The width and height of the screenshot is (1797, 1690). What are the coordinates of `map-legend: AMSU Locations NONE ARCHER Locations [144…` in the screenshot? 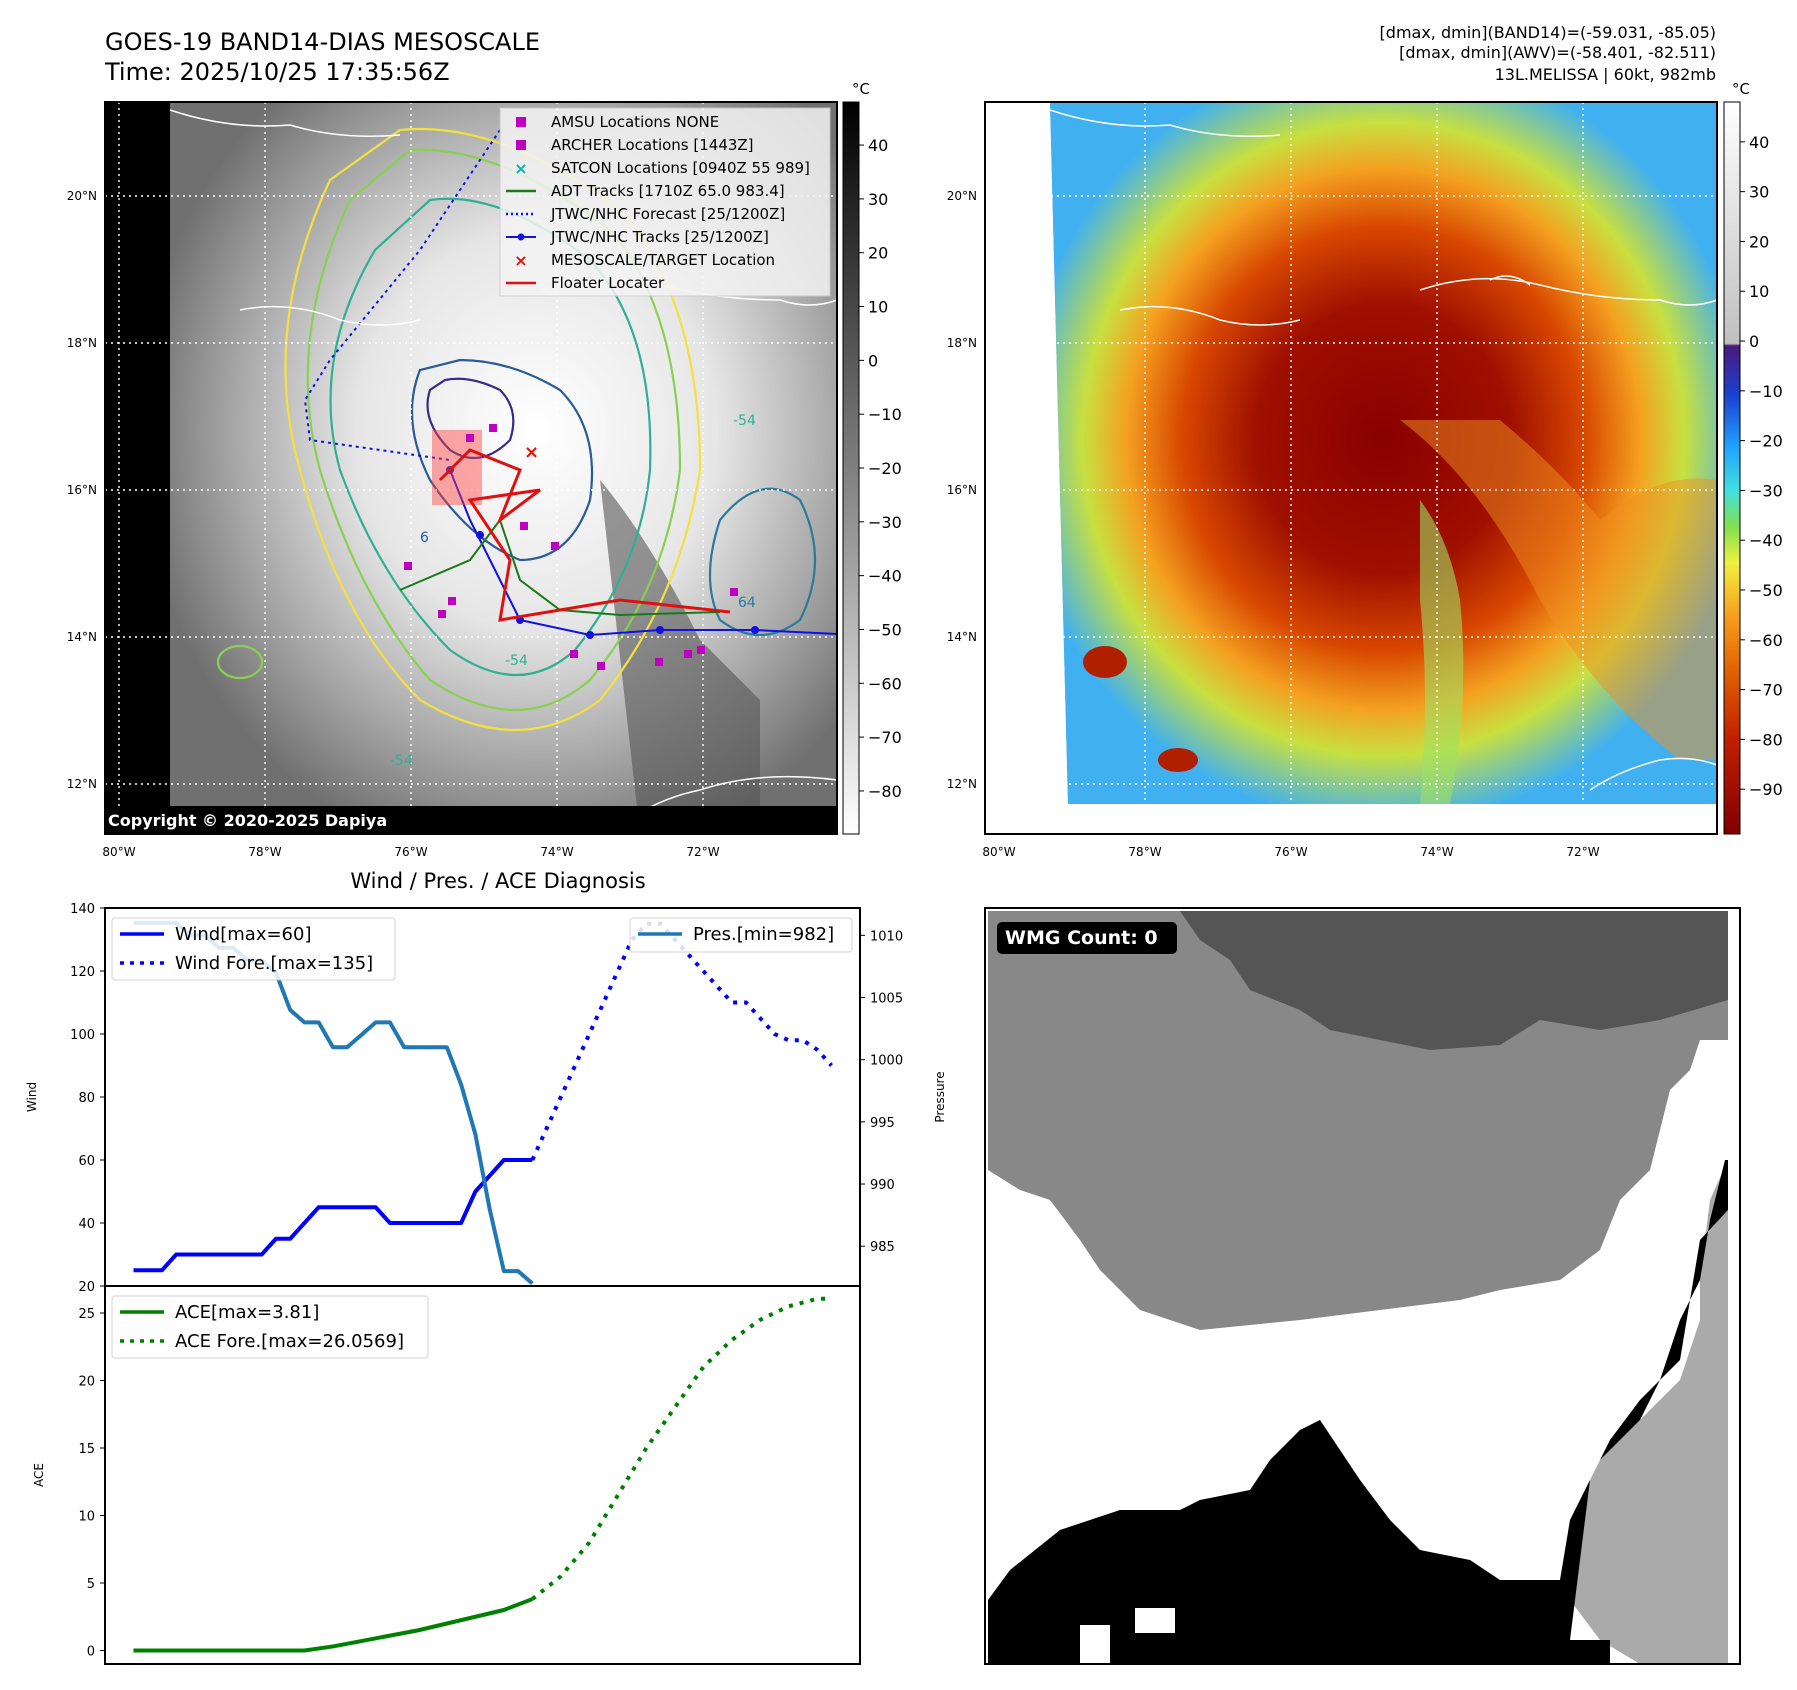 It's located at (665, 202).